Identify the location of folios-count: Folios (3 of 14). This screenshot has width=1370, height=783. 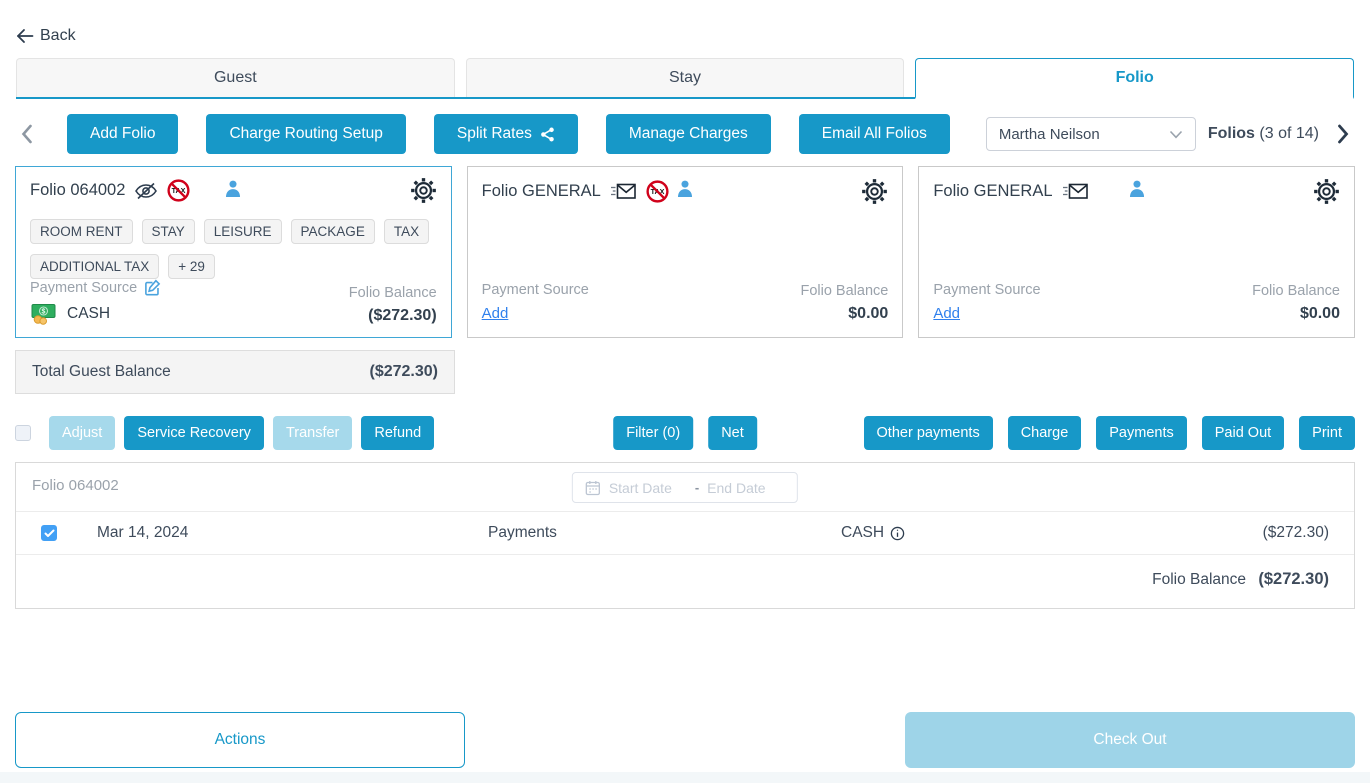
(1263, 134).